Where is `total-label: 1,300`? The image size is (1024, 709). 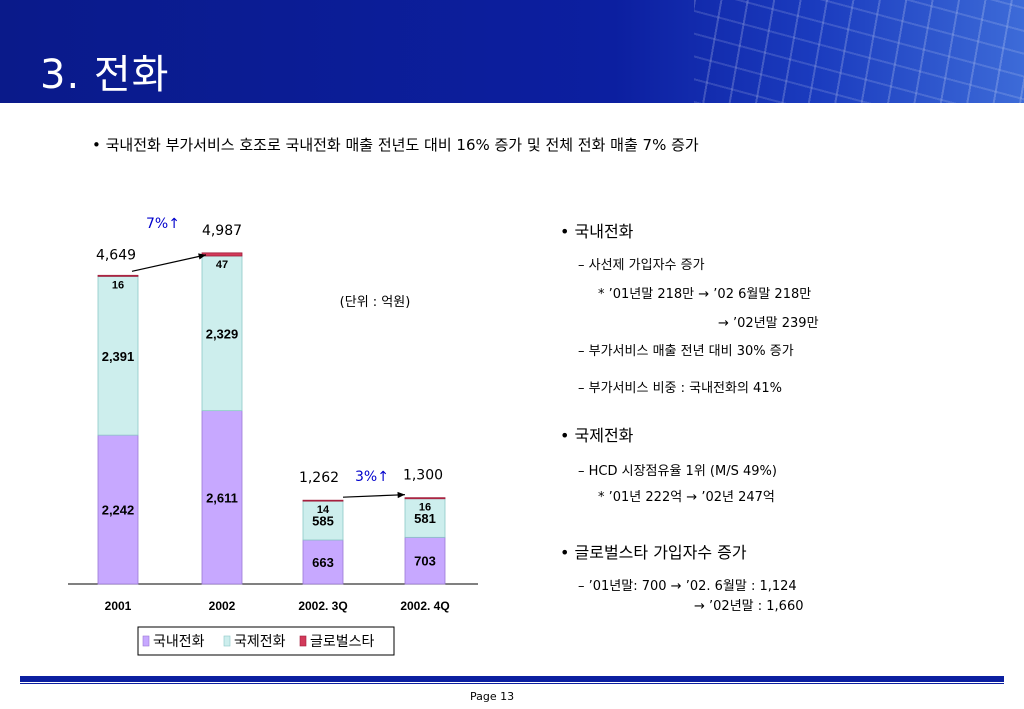 total-label: 1,300 is located at coordinates (423, 476).